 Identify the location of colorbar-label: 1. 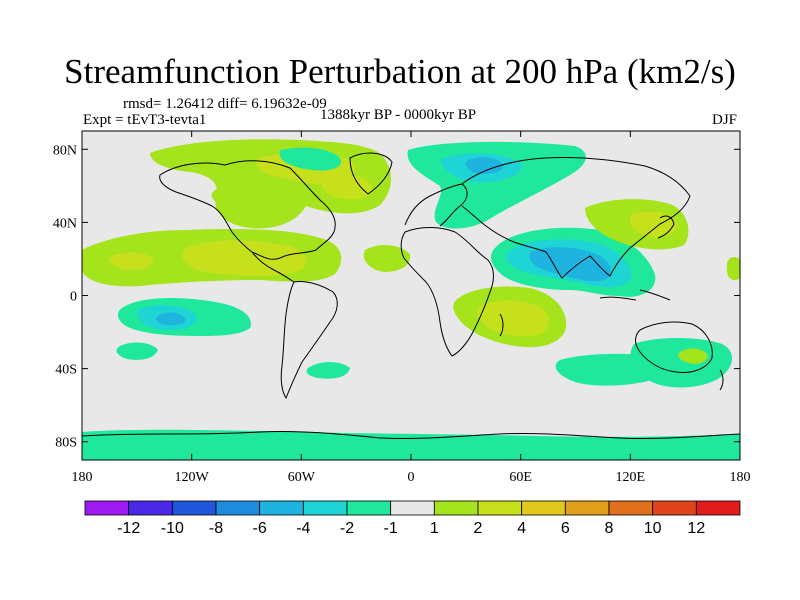
(434, 528).